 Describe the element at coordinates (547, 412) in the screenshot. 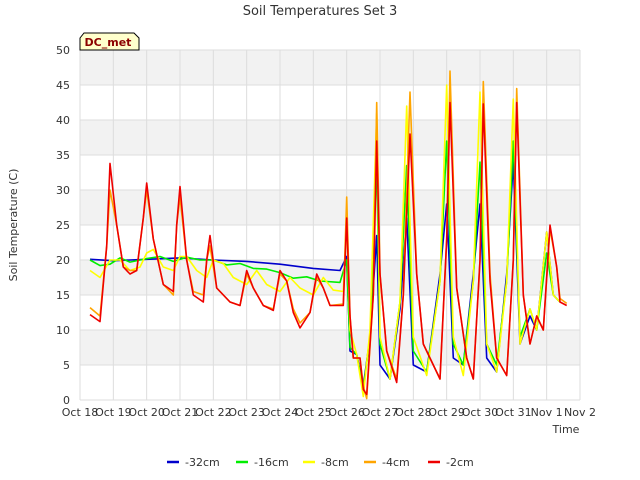

I see `x-tick-label: Nov 1` at that location.